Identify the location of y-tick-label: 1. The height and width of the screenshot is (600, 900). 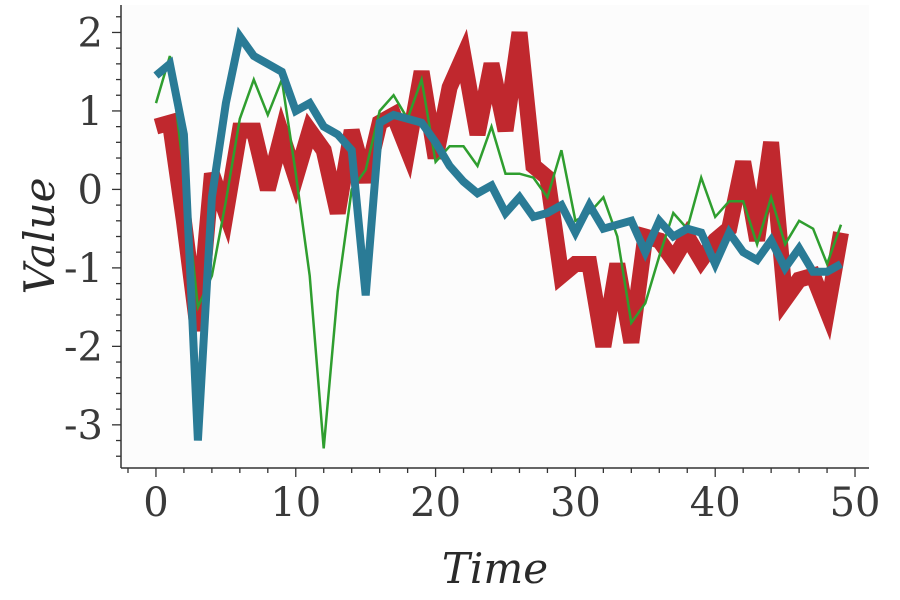
(90, 112).